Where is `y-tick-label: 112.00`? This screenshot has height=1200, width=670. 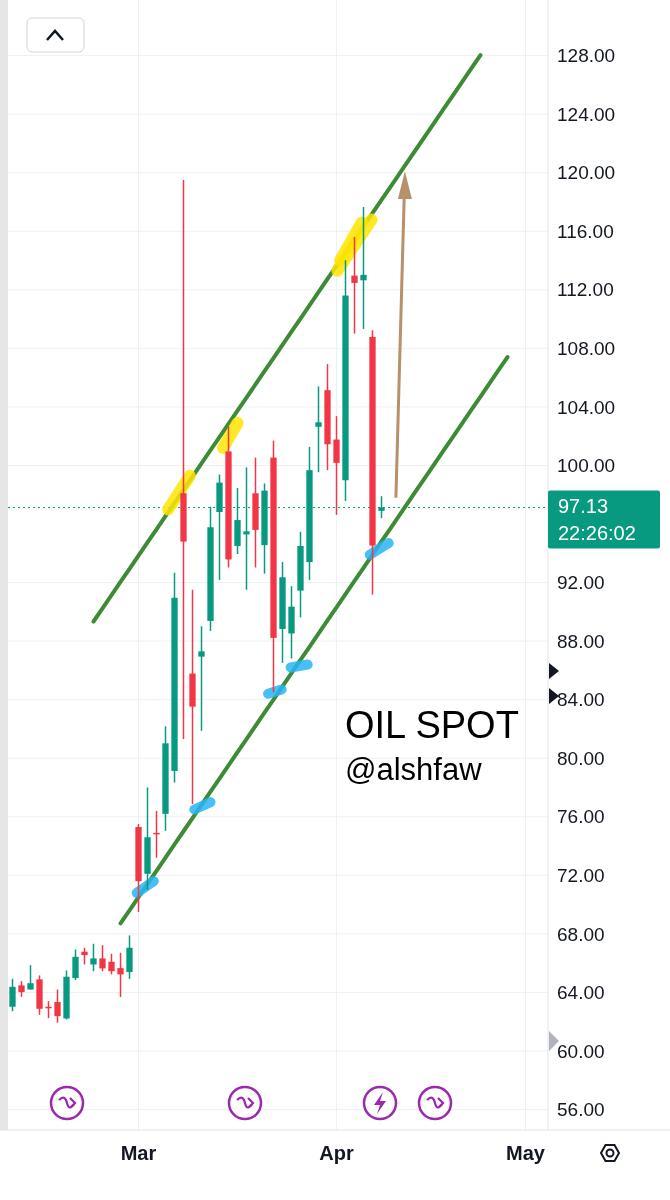
y-tick-label: 112.00 is located at coordinates (585, 290).